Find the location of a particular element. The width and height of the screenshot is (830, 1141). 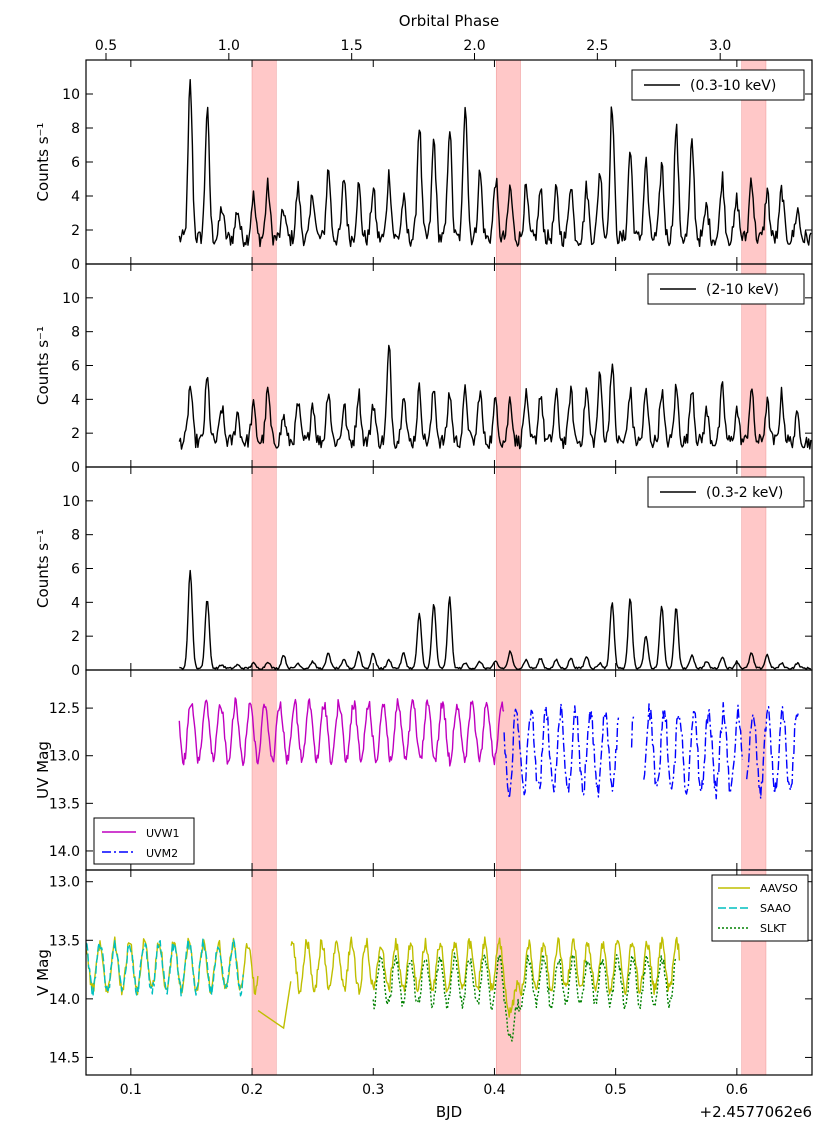

series--2-10-kev- is located at coordinates (495, 397).